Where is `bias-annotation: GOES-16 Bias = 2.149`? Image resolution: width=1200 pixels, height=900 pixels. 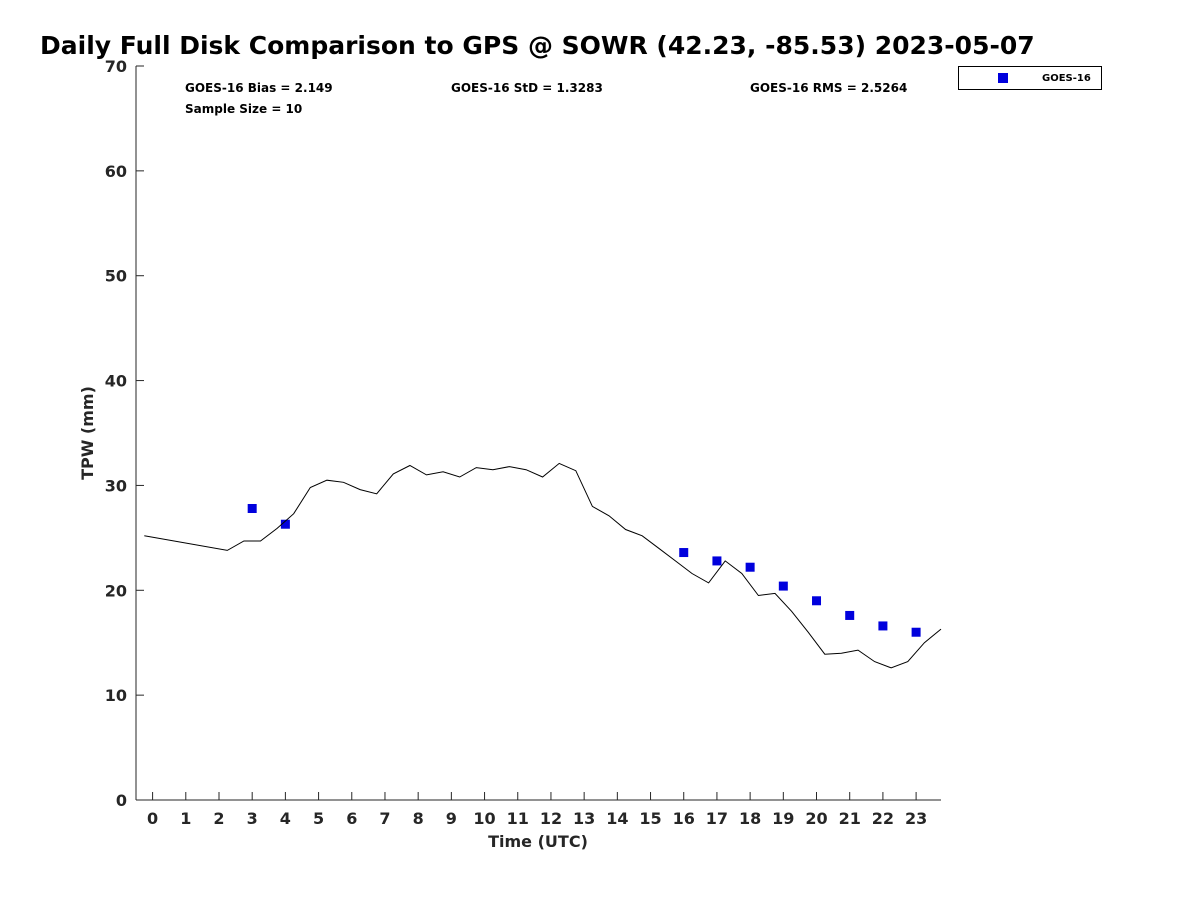
bias-annotation: GOES-16 Bias = 2.149 is located at coordinates (259, 88).